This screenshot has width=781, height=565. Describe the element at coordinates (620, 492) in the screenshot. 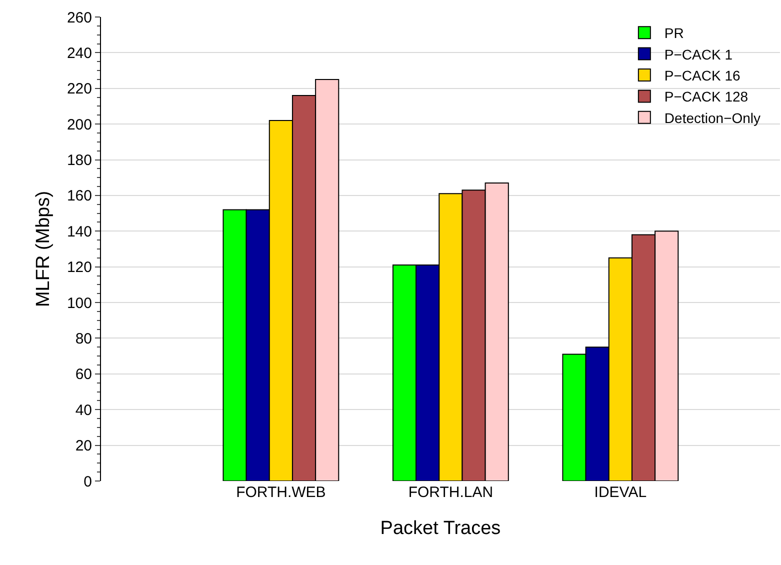

I see `x-tick-label: IDEVAL` at that location.